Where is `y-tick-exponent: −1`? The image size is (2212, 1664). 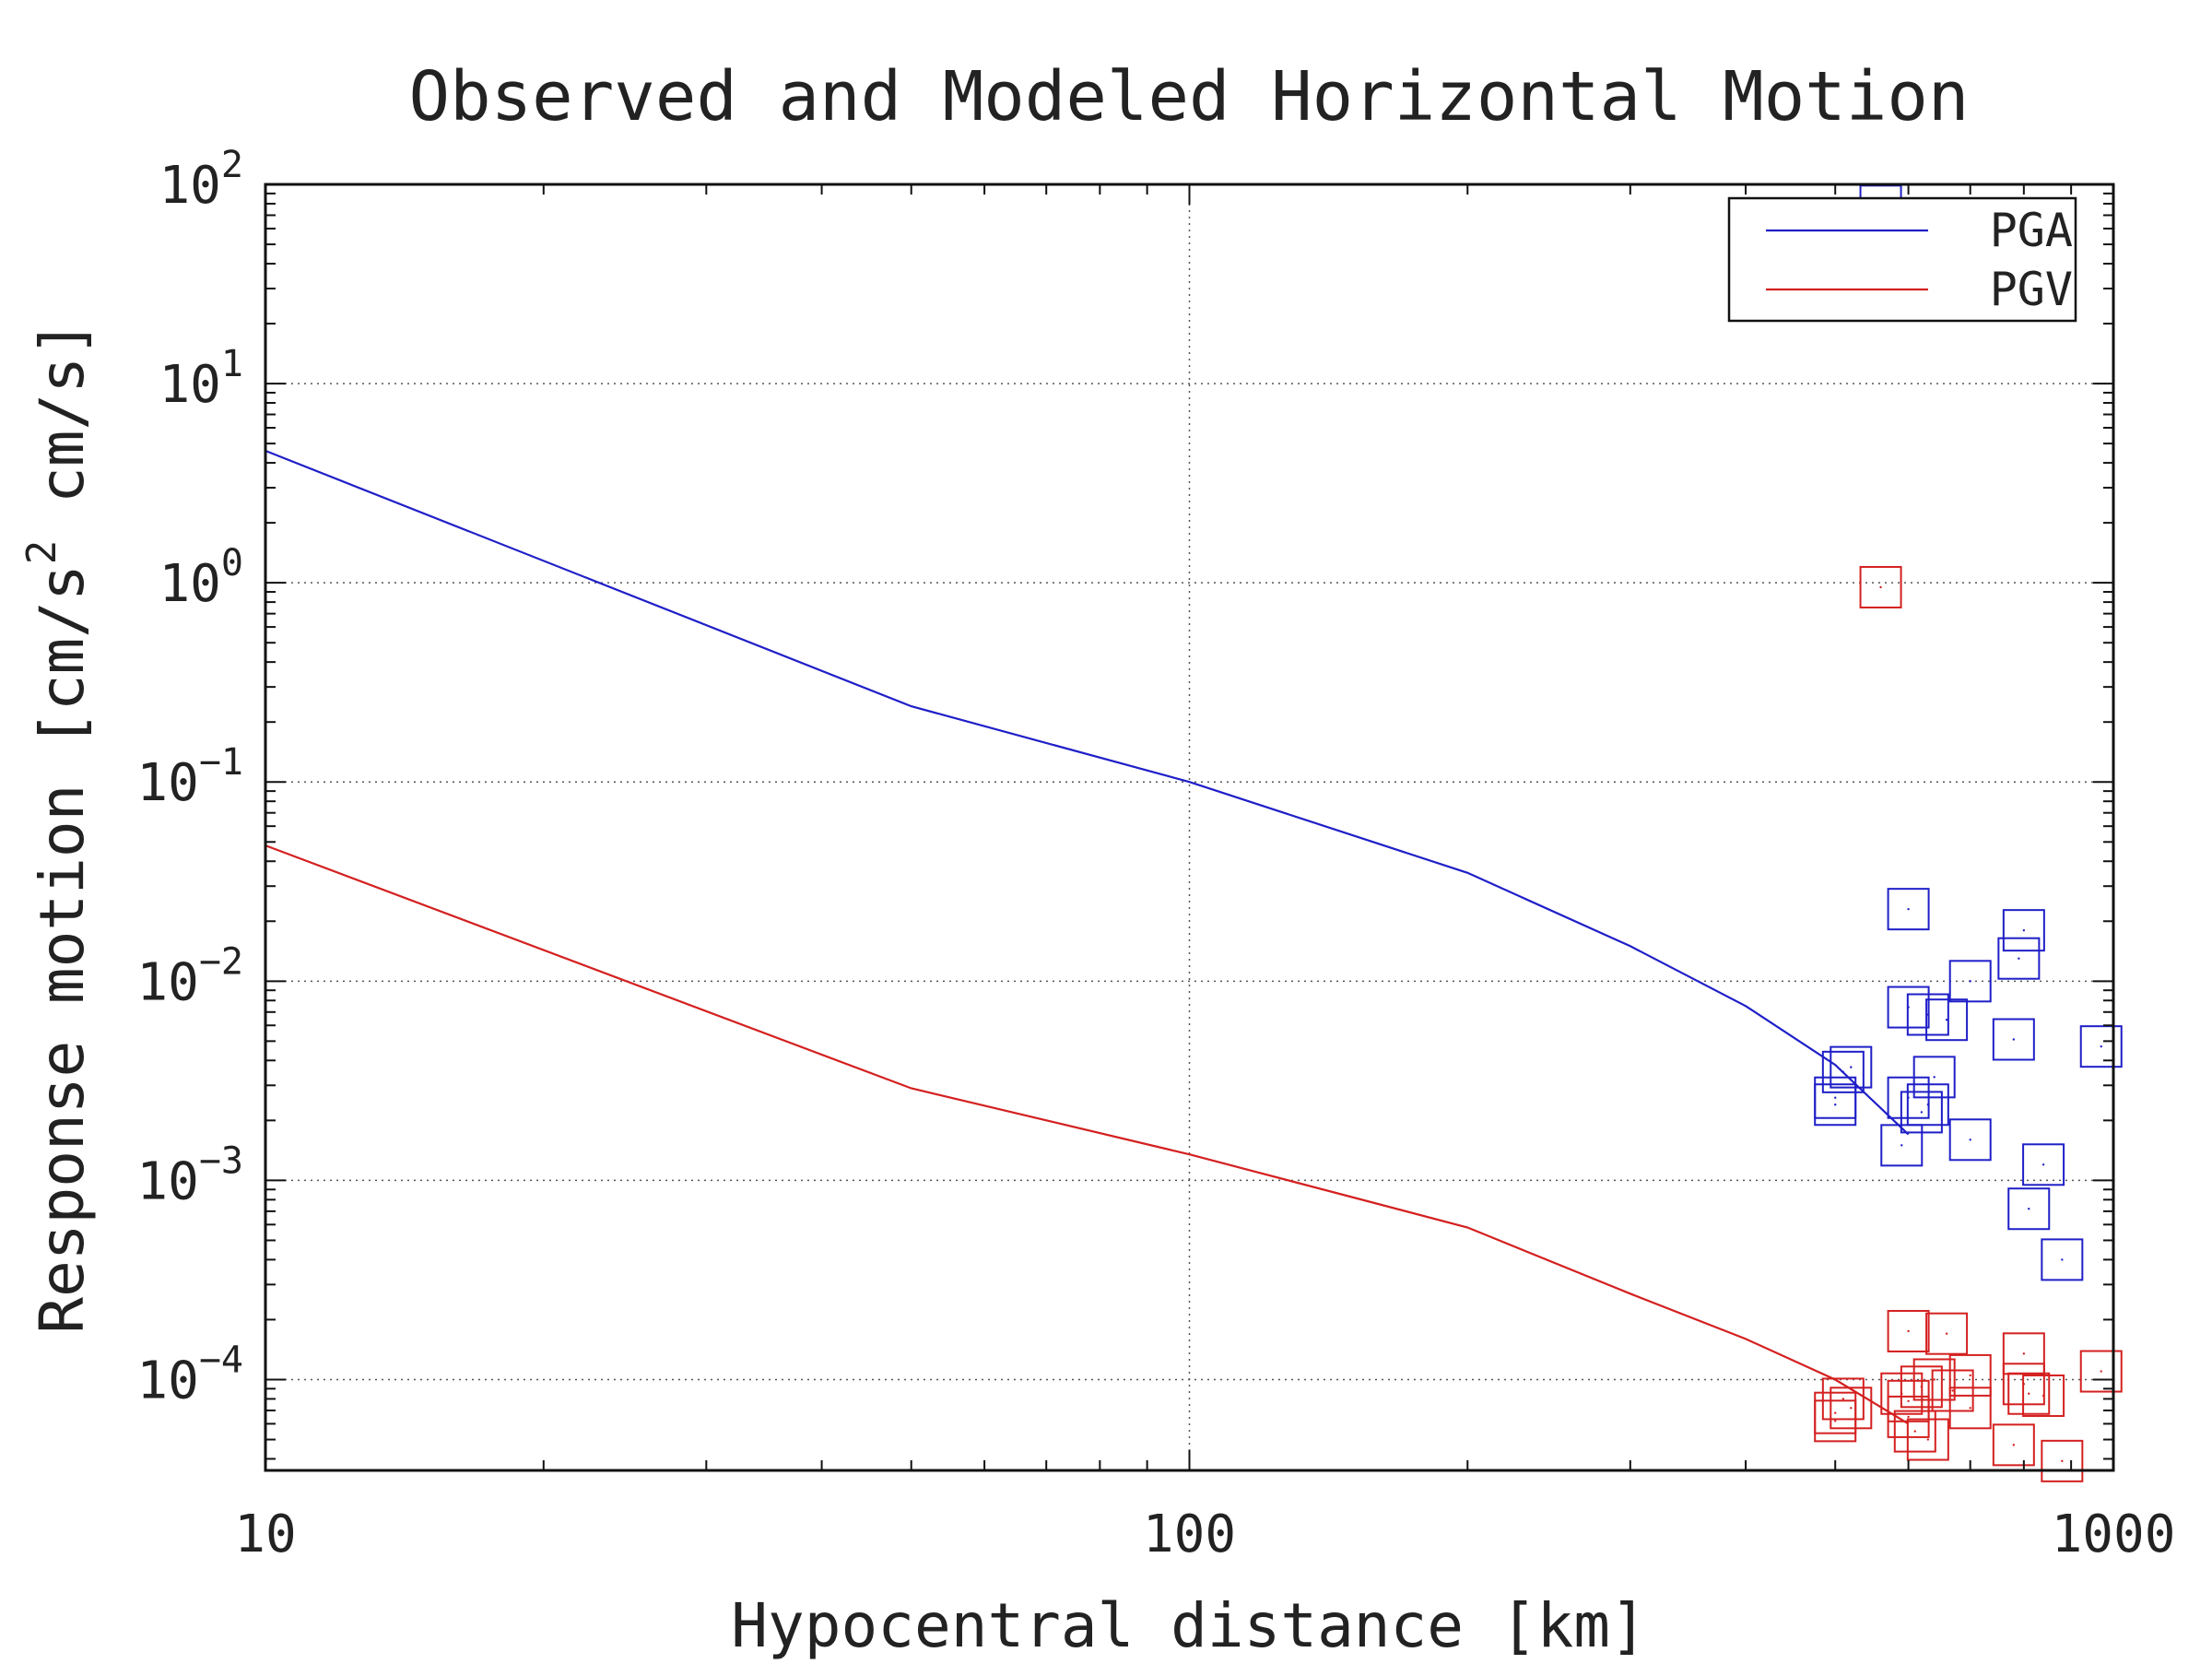 y-tick-exponent: −1 is located at coordinates (221, 762).